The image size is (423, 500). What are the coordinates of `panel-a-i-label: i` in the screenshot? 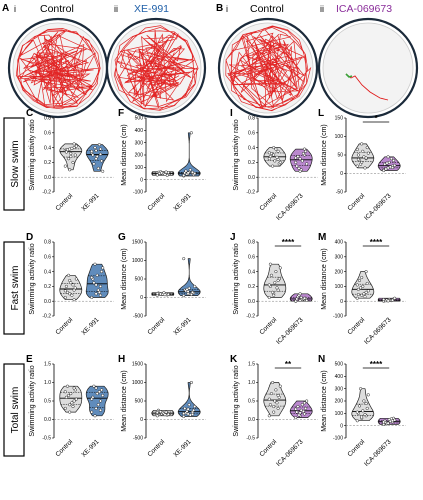 It's located at (15, 9).